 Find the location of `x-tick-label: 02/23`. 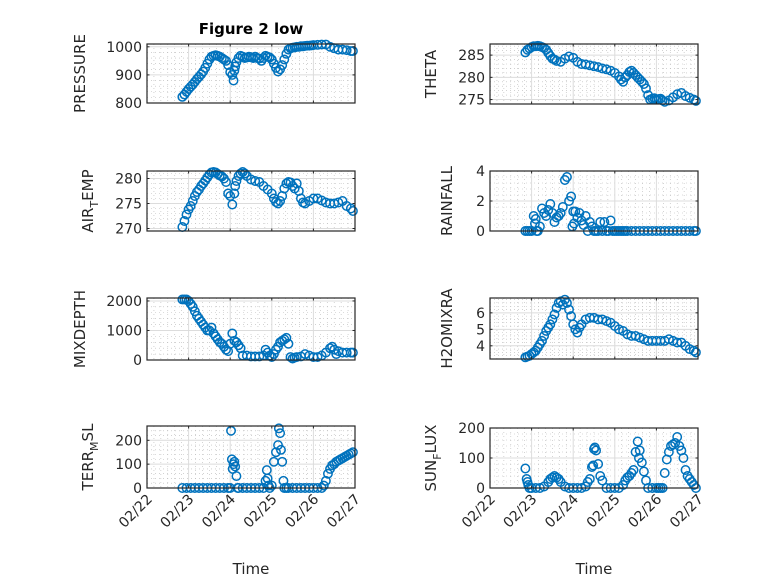

x-tick-label: 02/23 is located at coordinates (178, 512).